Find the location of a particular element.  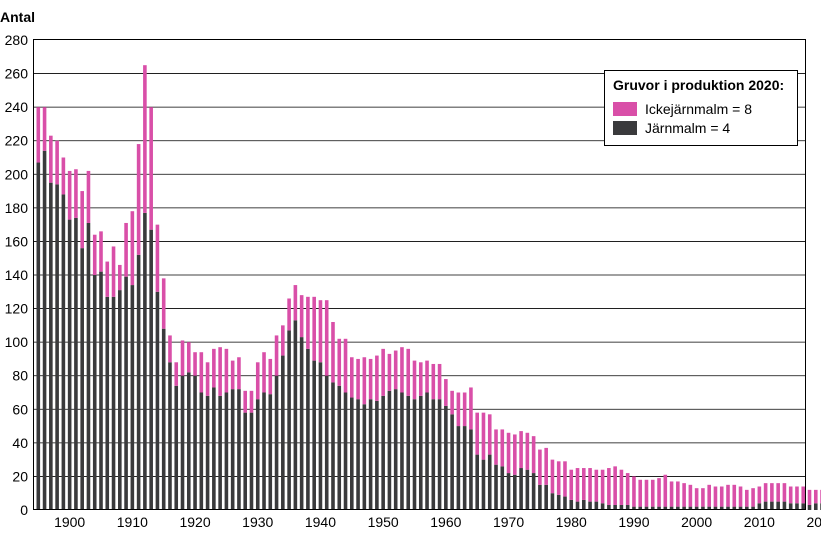

y-tick-label: 20 is located at coordinates (20, 476).